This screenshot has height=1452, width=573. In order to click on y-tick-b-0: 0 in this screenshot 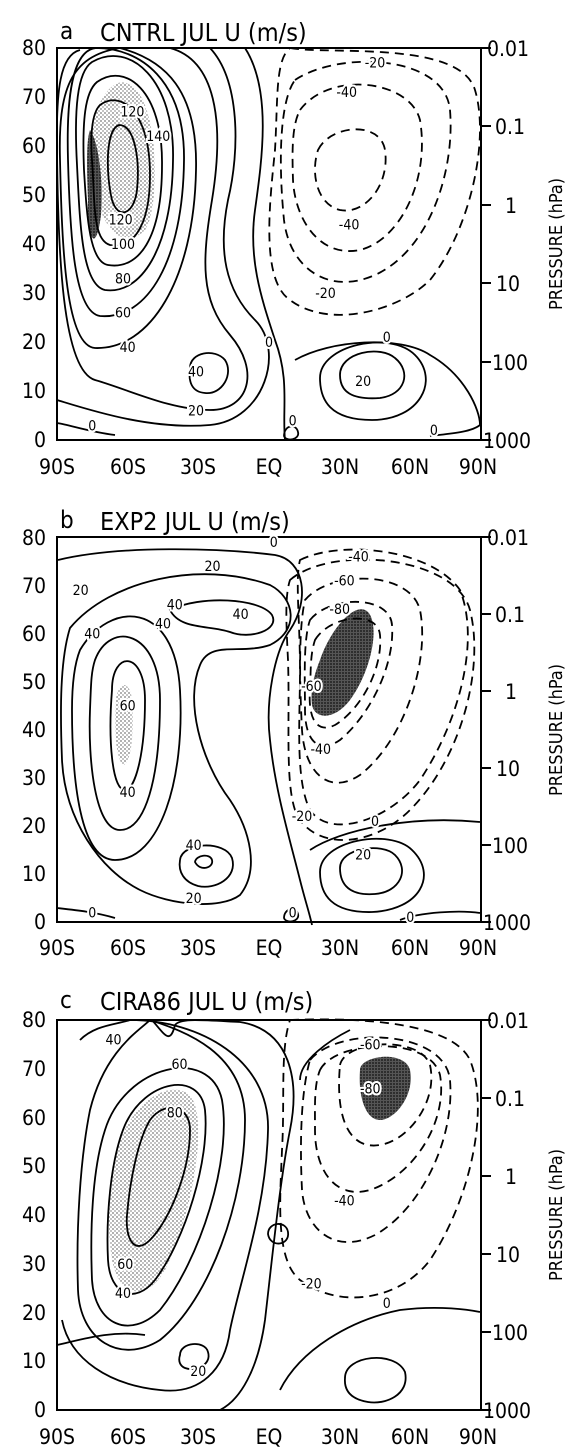, I will do `click(40, 922)`.